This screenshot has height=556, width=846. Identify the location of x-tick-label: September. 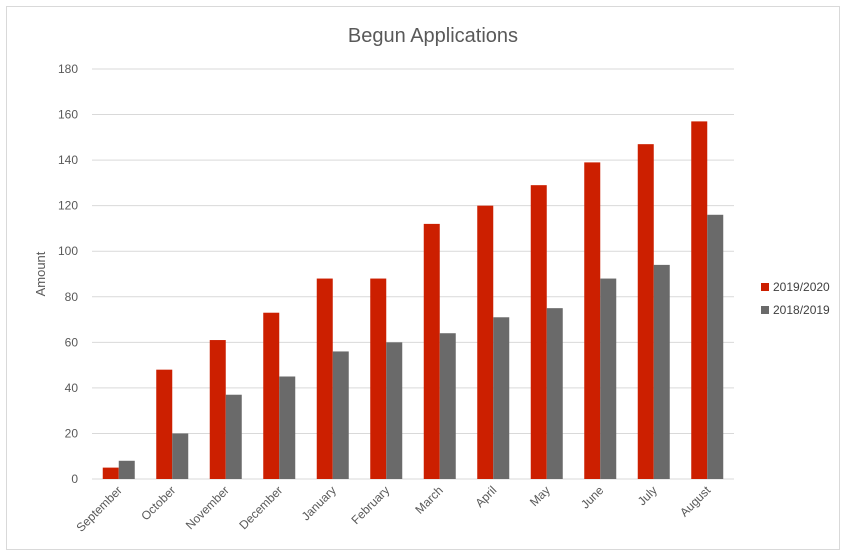
(98, 508).